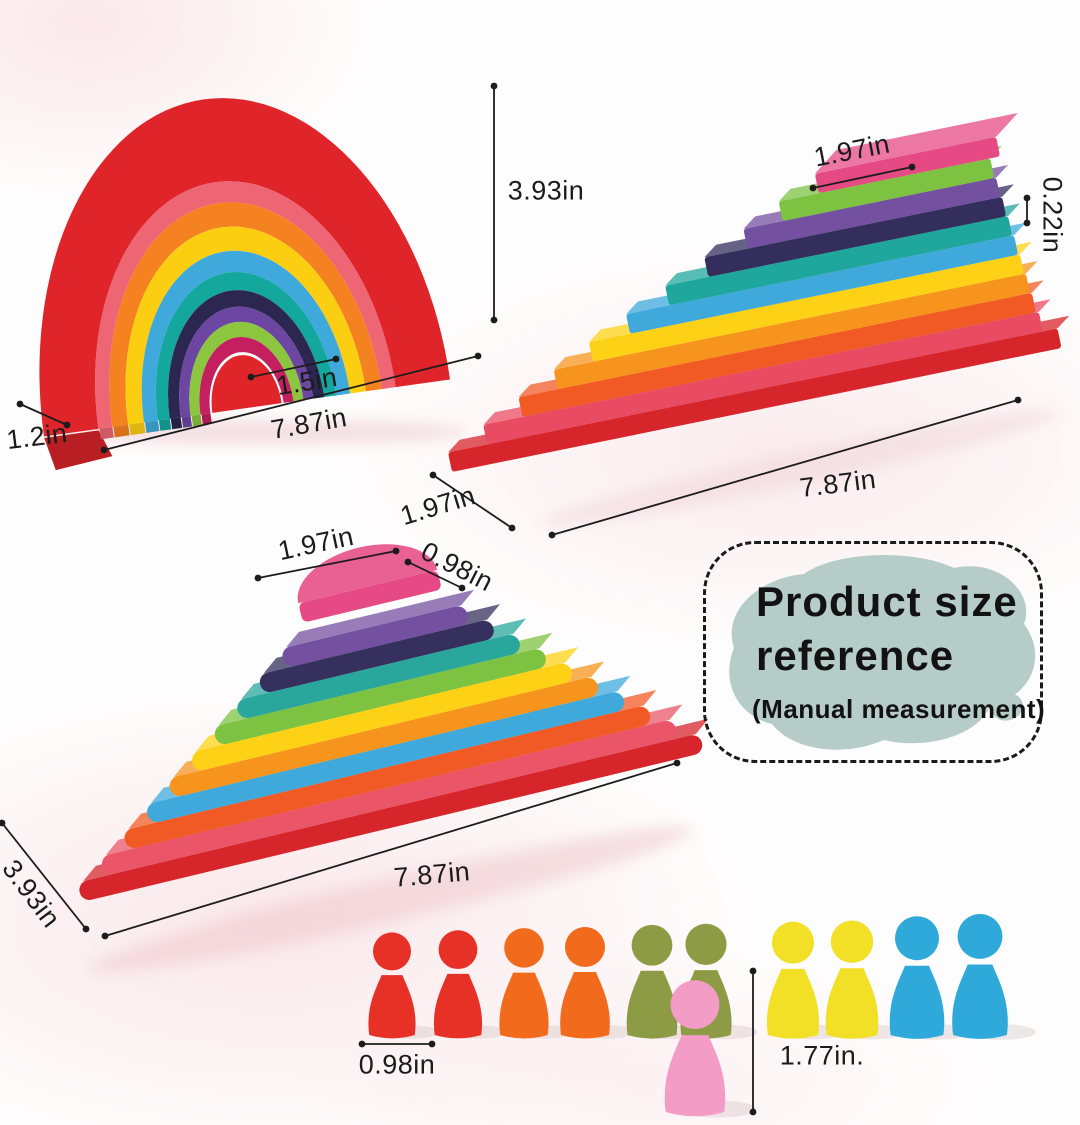 Image resolution: width=1080 pixels, height=1125 pixels. I want to click on watercolor-splash, so click(882, 652).